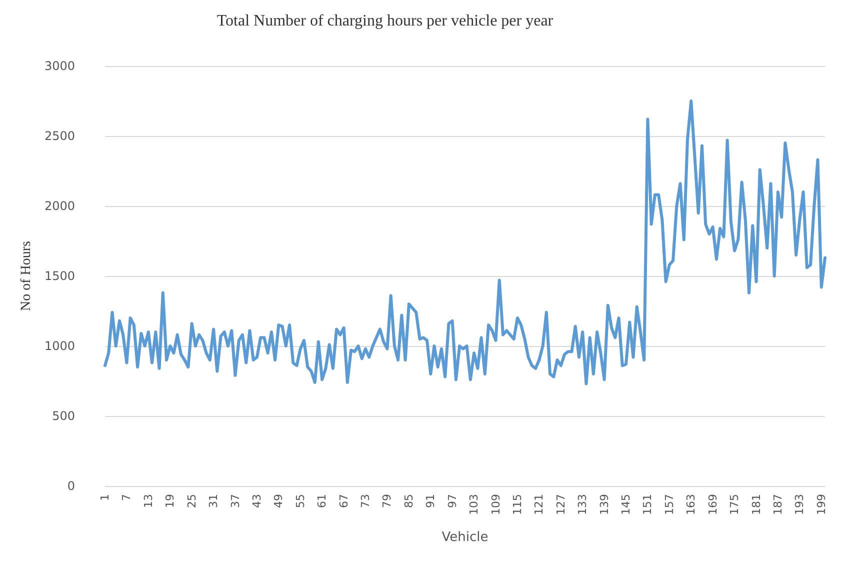  What do you see at coordinates (495, 504) in the screenshot?
I see `x-tick-label: 109` at bounding box center [495, 504].